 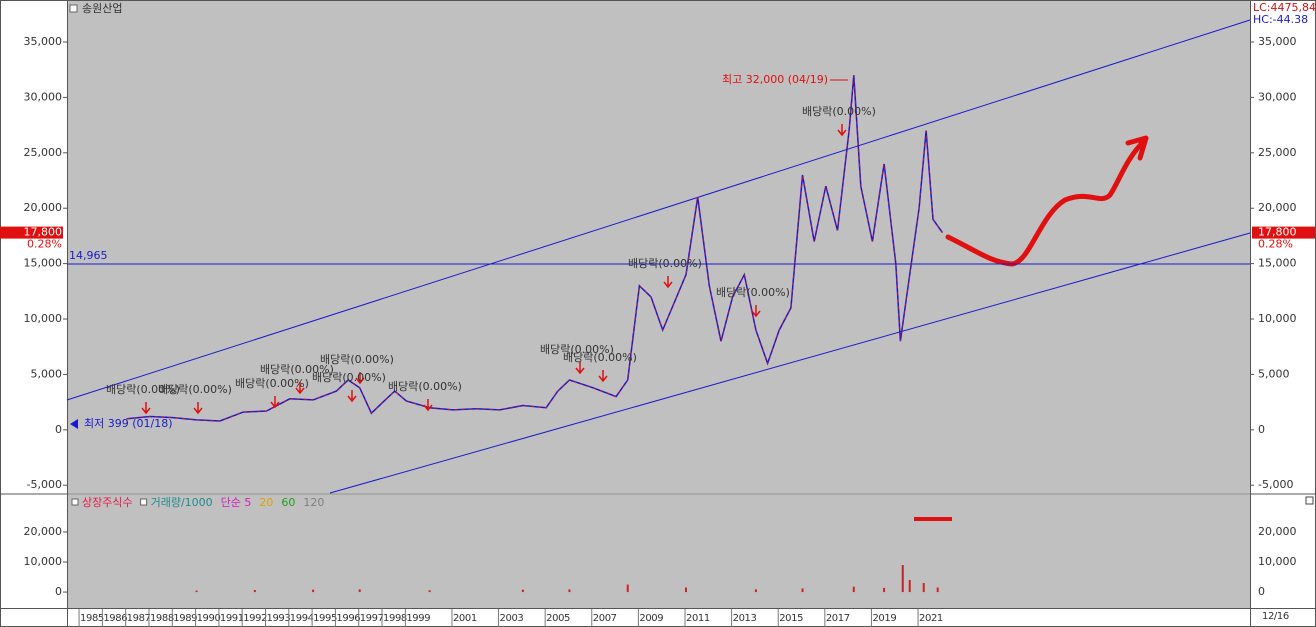 What do you see at coordinates (115, 618) in the screenshot?
I see `x-tick-label: 1986` at bounding box center [115, 618].